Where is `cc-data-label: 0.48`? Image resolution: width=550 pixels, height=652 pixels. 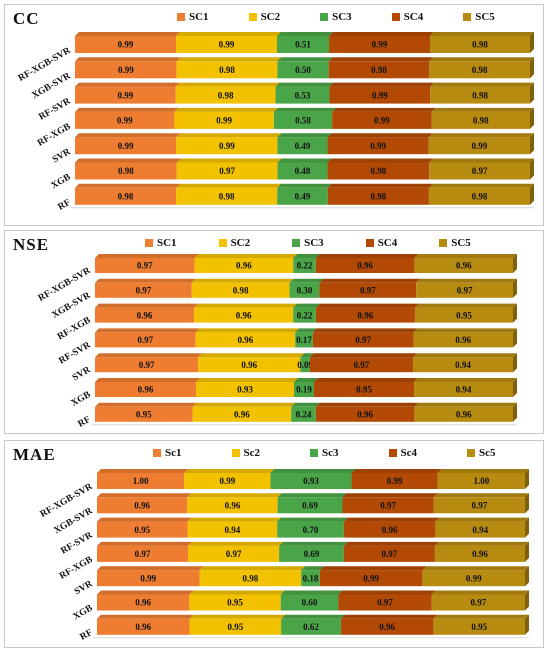 cc-data-label: 0.48 is located at coordinates (303, 171).